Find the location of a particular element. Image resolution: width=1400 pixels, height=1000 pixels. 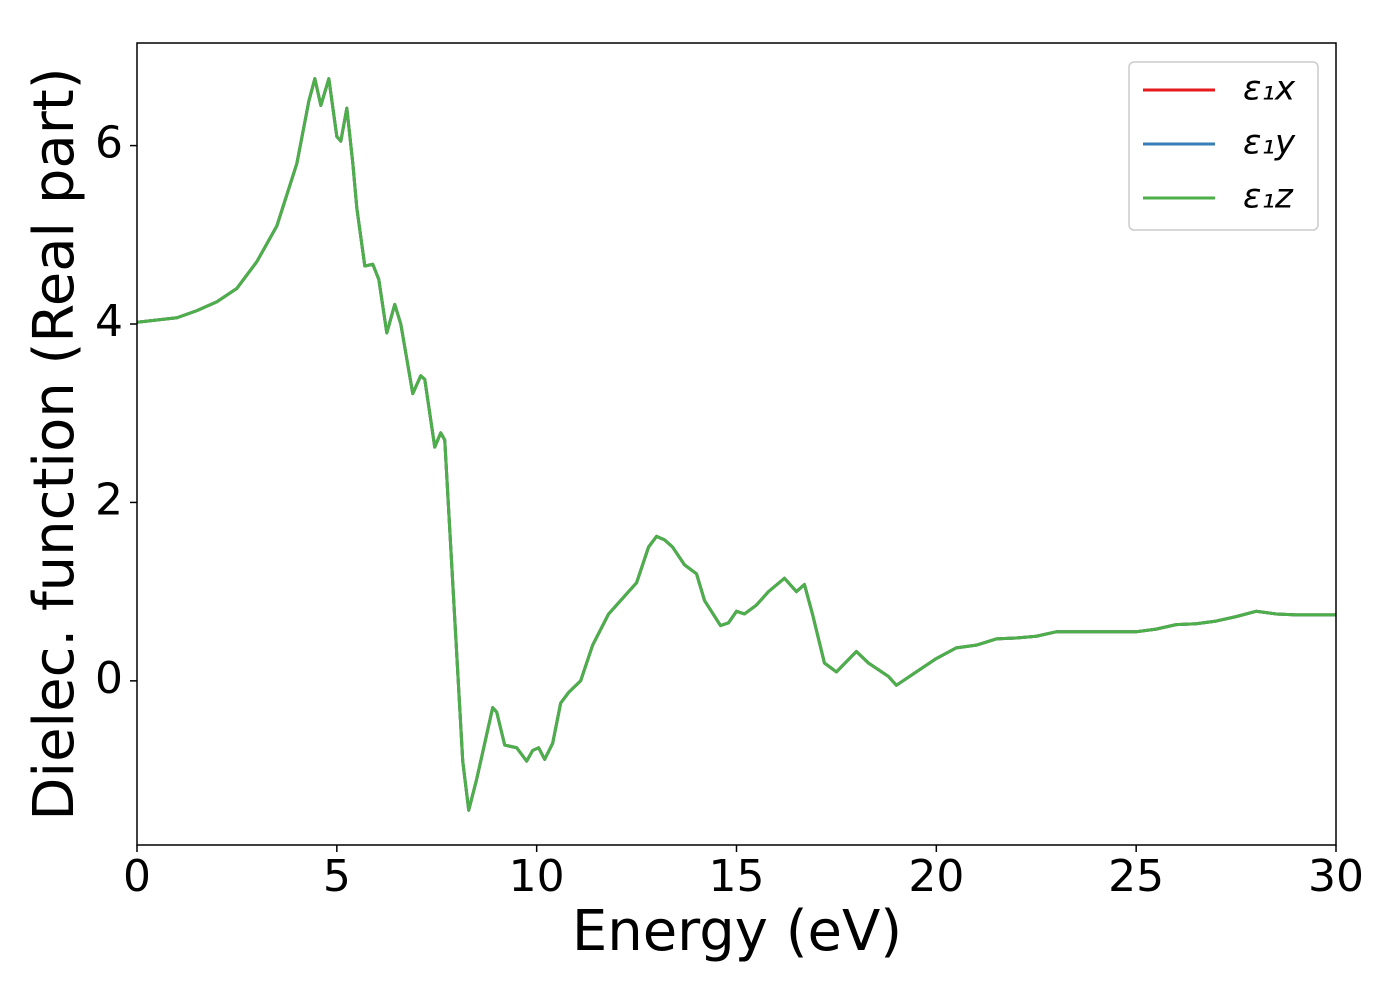

x-tick-label: 0 is located at coordinates (137, 876).